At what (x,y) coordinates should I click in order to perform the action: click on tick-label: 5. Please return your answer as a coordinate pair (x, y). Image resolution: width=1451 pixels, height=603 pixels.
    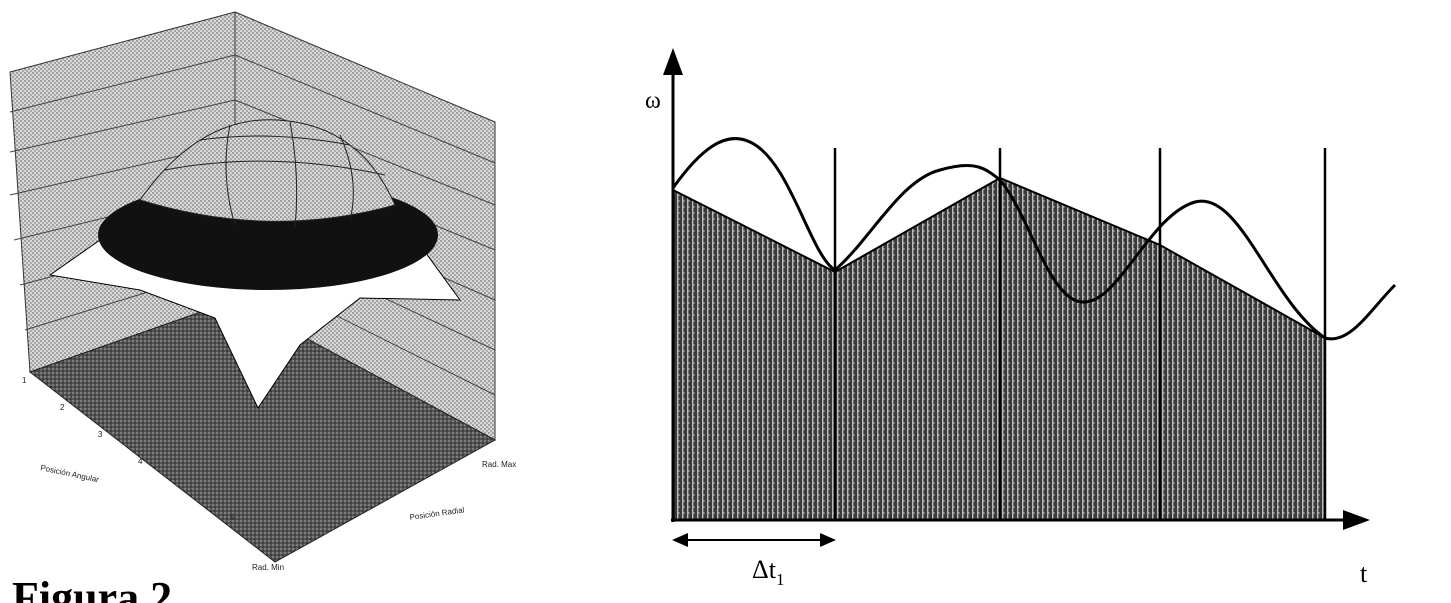
    Looking at the image, I should click on (232, 517).